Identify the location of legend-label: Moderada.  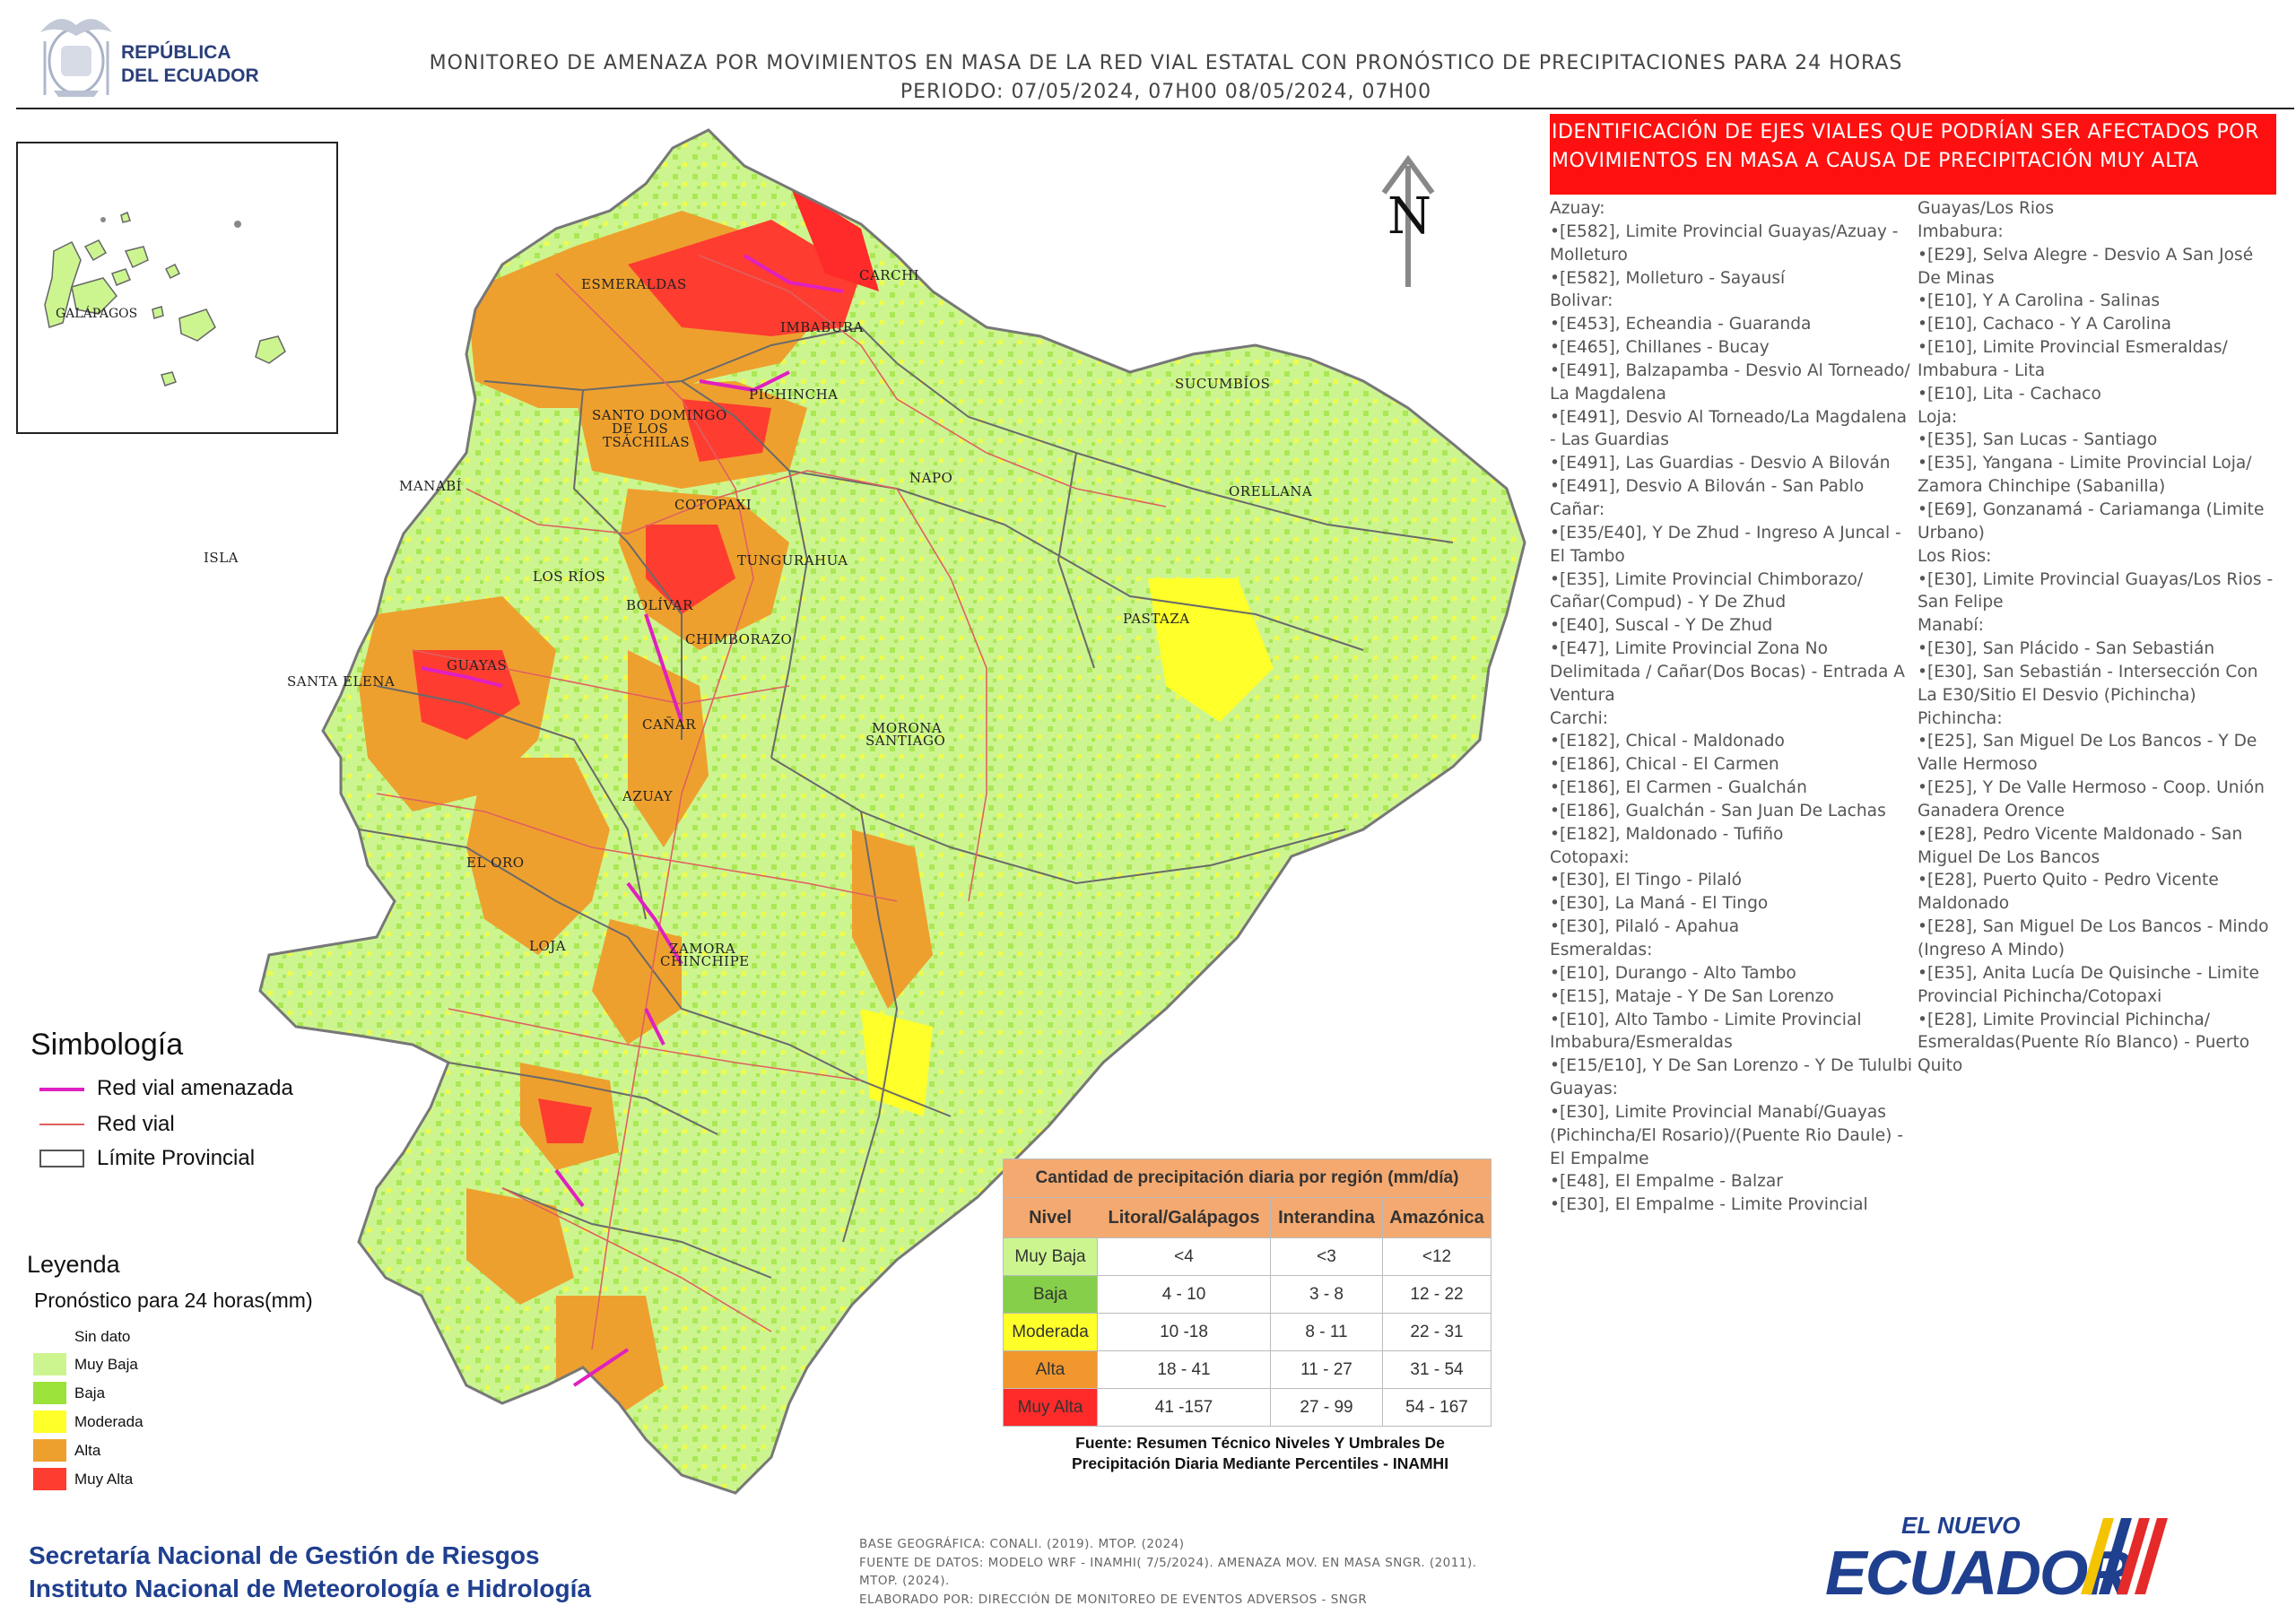
(109, 1421).